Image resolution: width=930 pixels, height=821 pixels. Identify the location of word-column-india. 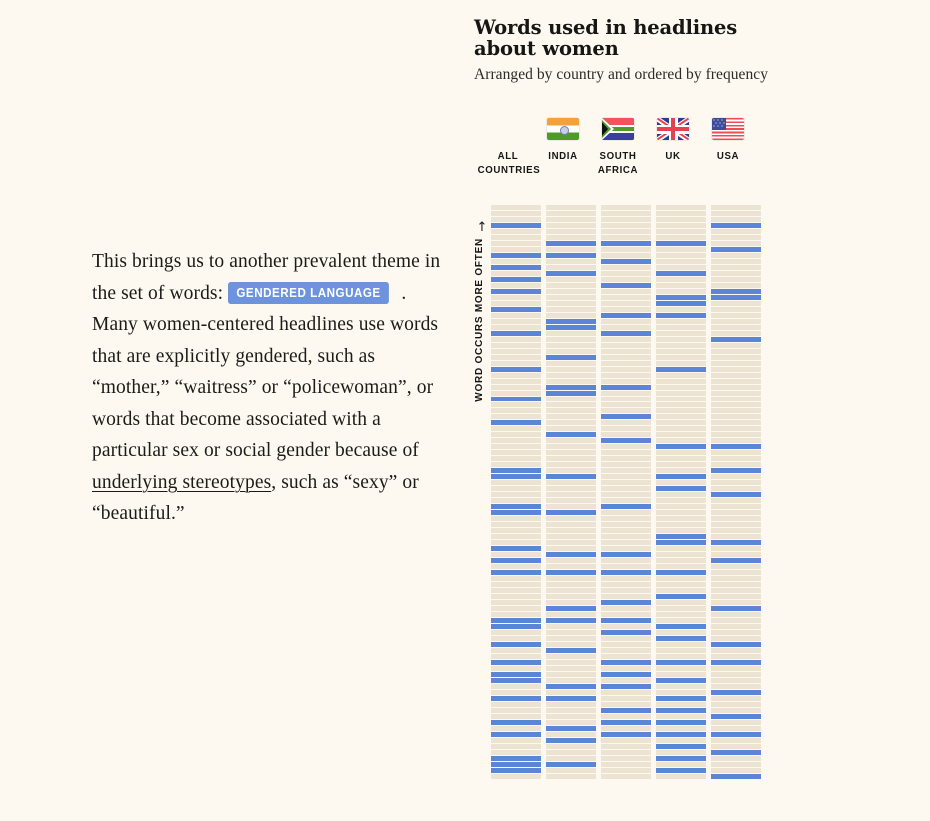
(571, 492).